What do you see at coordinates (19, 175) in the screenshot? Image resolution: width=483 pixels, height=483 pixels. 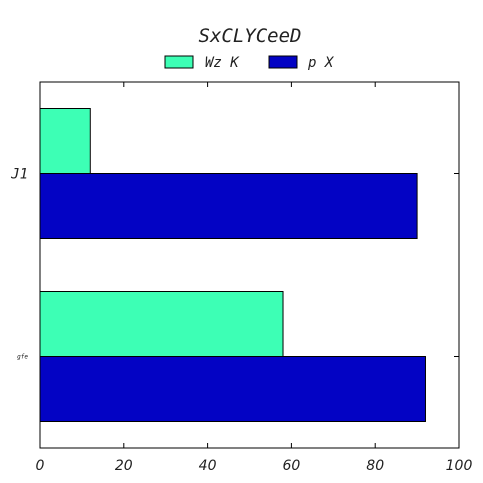 I see `y-tick-label-1: J1` at bounding box center [19, 175].